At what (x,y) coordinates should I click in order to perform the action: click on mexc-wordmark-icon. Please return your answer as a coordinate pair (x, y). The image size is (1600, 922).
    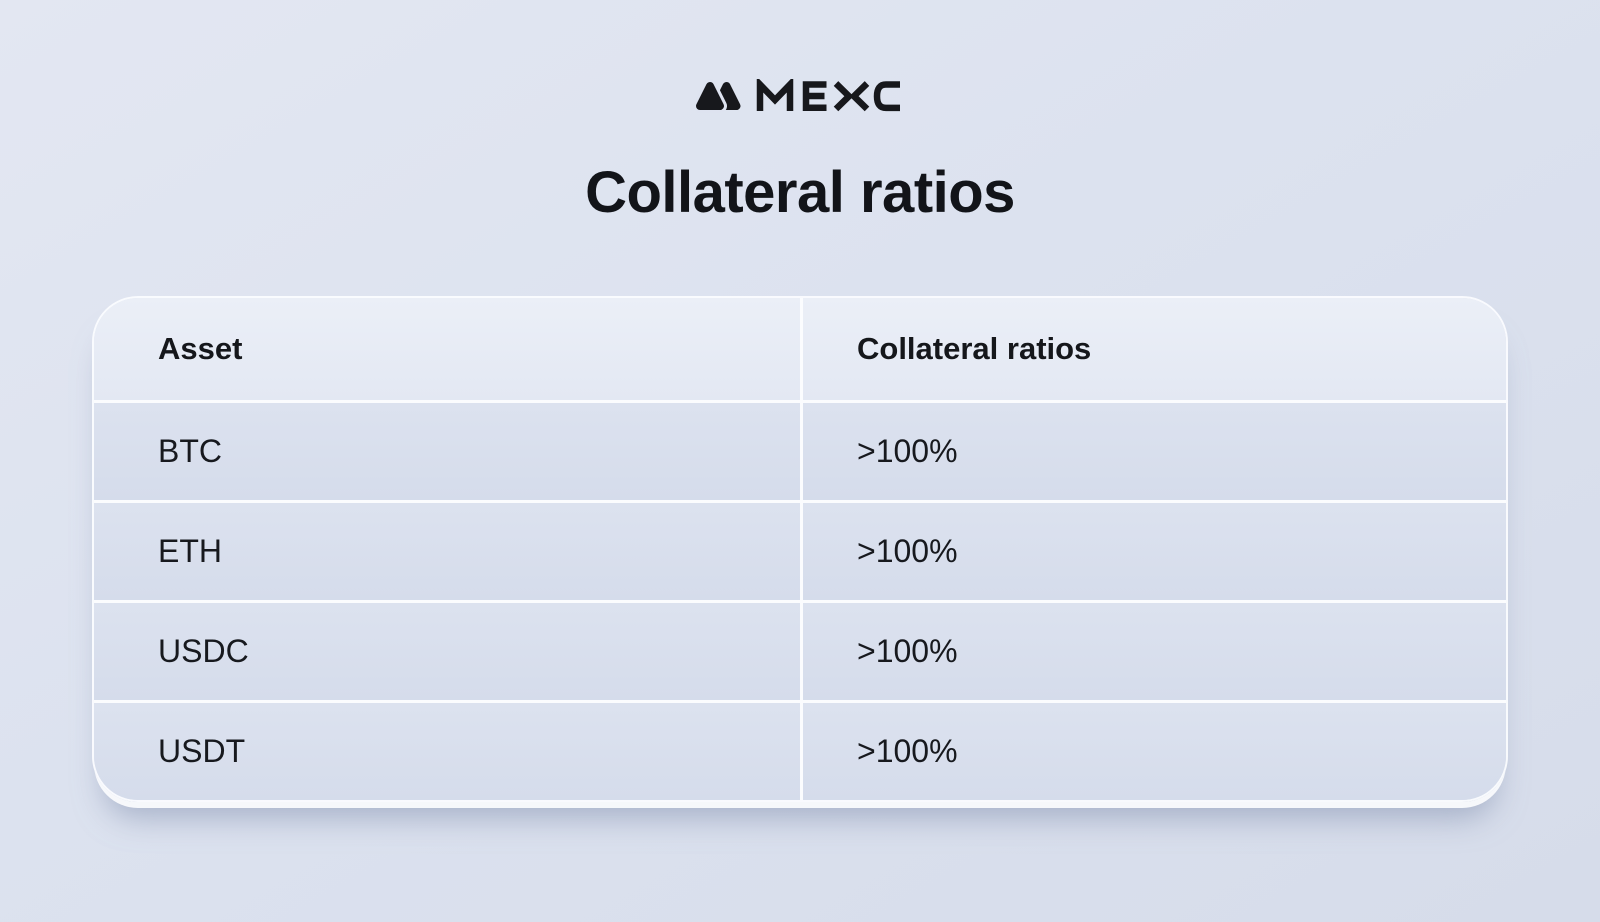
    Looking at the image, I should click on (828, 95).